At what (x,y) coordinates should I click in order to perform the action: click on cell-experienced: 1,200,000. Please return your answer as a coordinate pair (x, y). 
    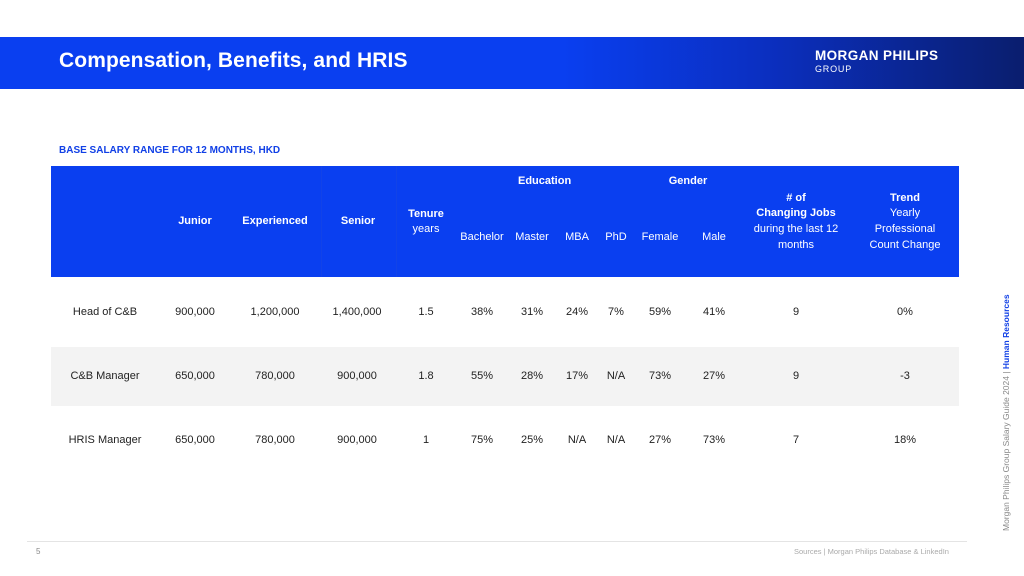
    Looking at the image, I should click on (275, 312).